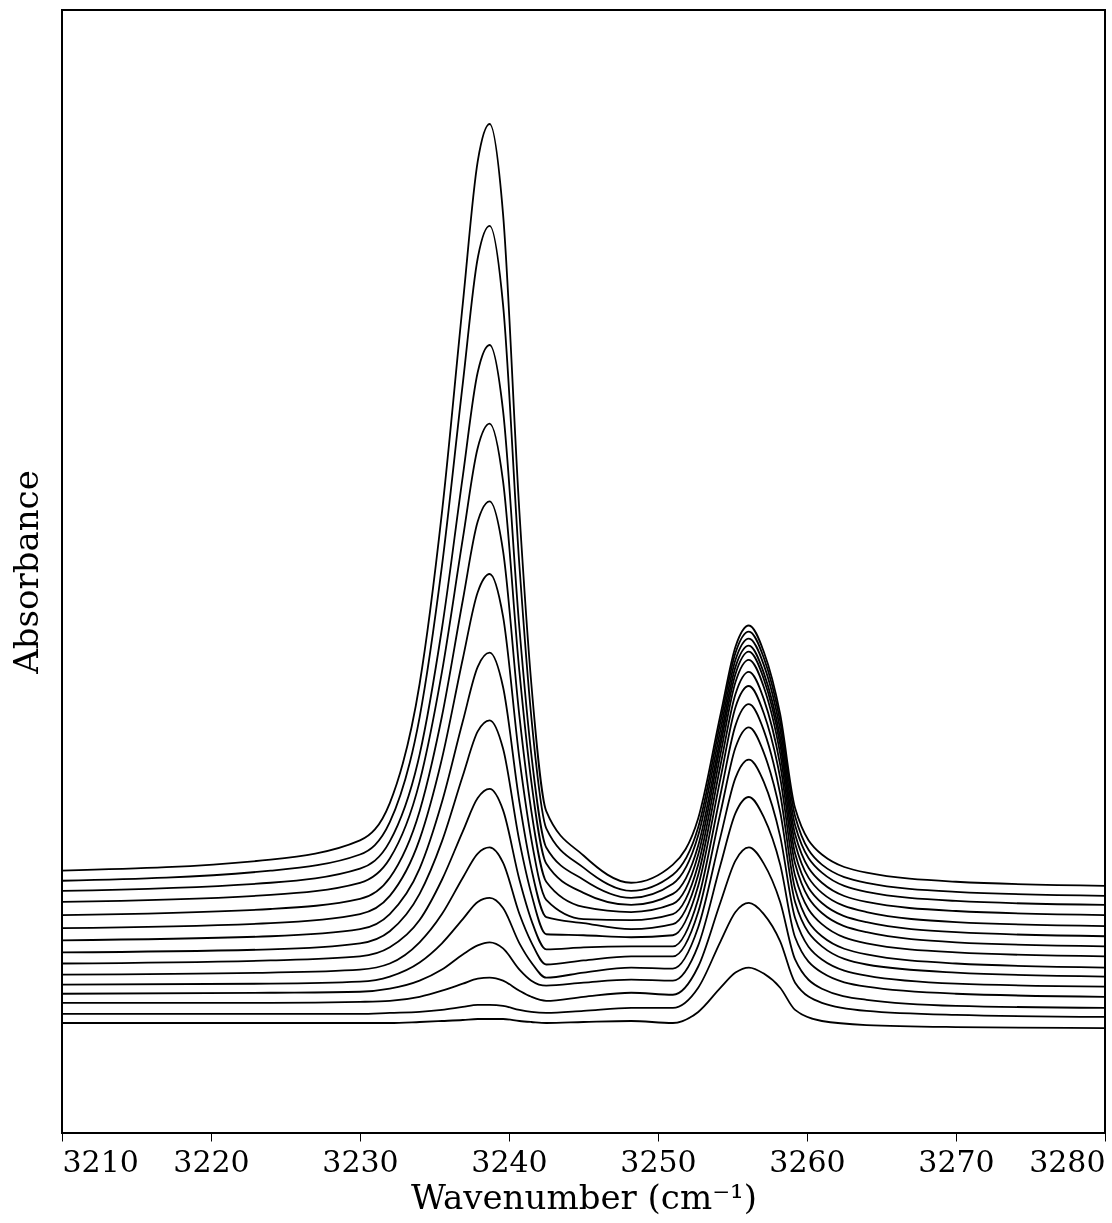 The height and width of the screenshot is (1223, 1112). What do you see at coordinates (360, 1161) in the screenshot?
I see `x-tick-label: 3230` at bounding box center [360, 1161].